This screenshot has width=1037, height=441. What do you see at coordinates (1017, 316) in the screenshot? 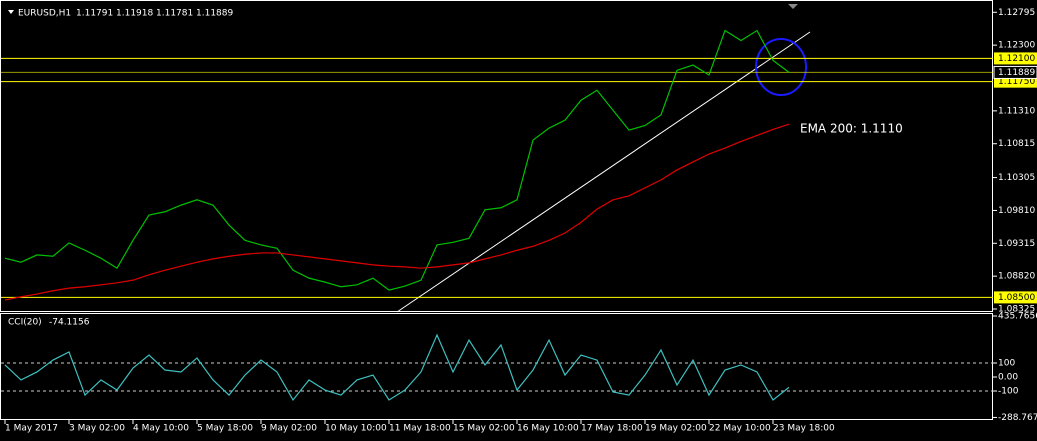
I see `y-tick-label: 435.7656` at bounding box center [1017, 316].